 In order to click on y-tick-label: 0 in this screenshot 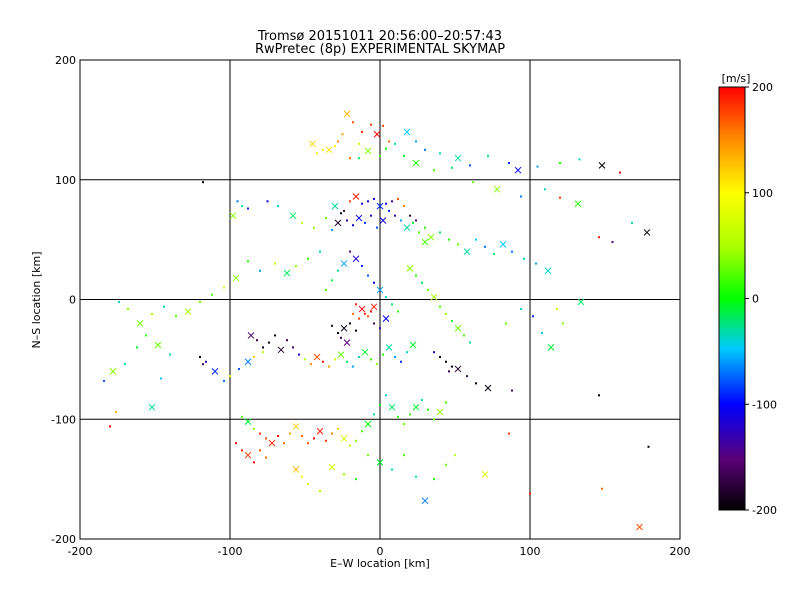, I will do `click(72, 300)`.